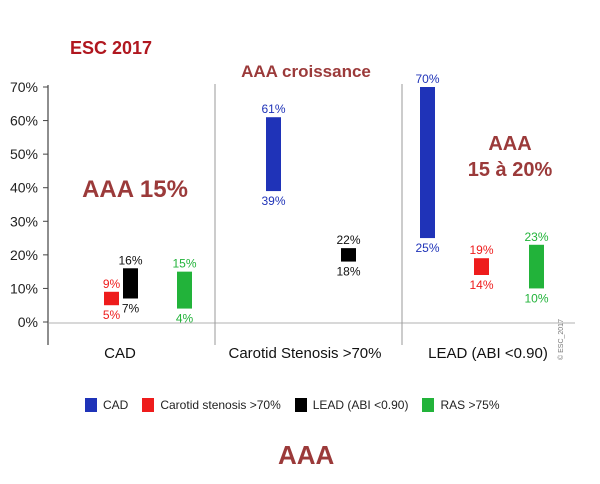  What do you see at coordinates (135, 189) in the screenshot?
I see `chart-annotation: AAA 15%` at bounding box center [135, 189].